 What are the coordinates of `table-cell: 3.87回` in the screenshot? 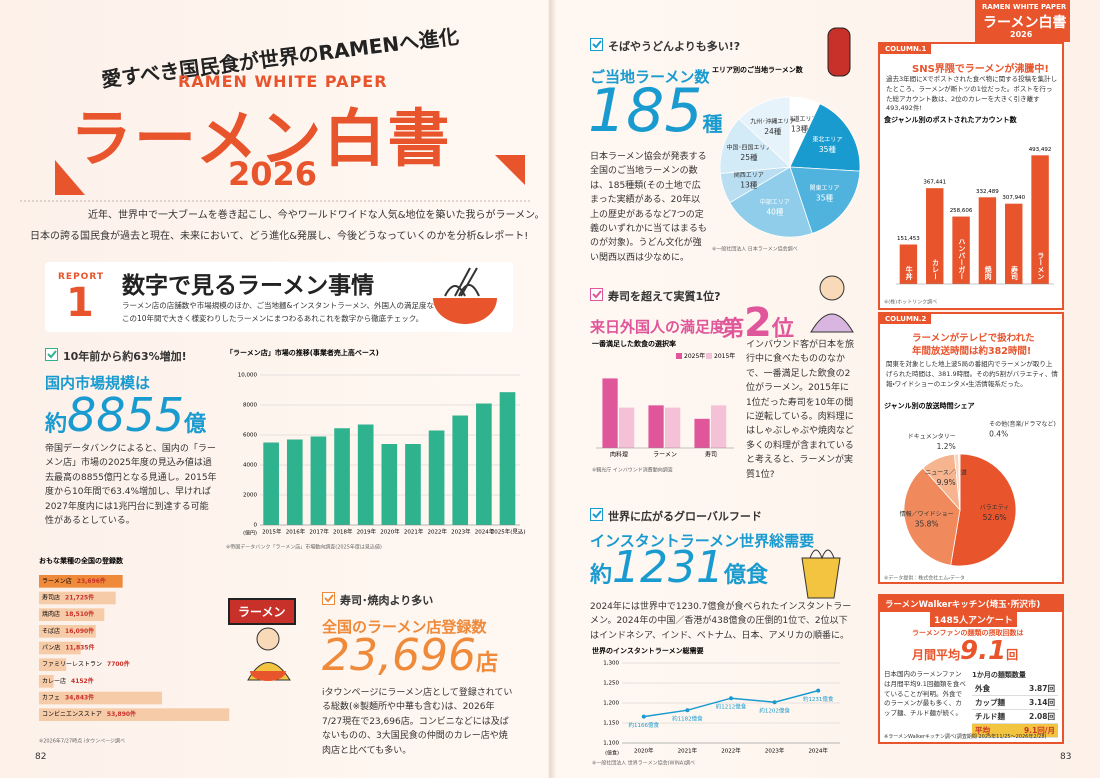 It's located at (1041, 688).